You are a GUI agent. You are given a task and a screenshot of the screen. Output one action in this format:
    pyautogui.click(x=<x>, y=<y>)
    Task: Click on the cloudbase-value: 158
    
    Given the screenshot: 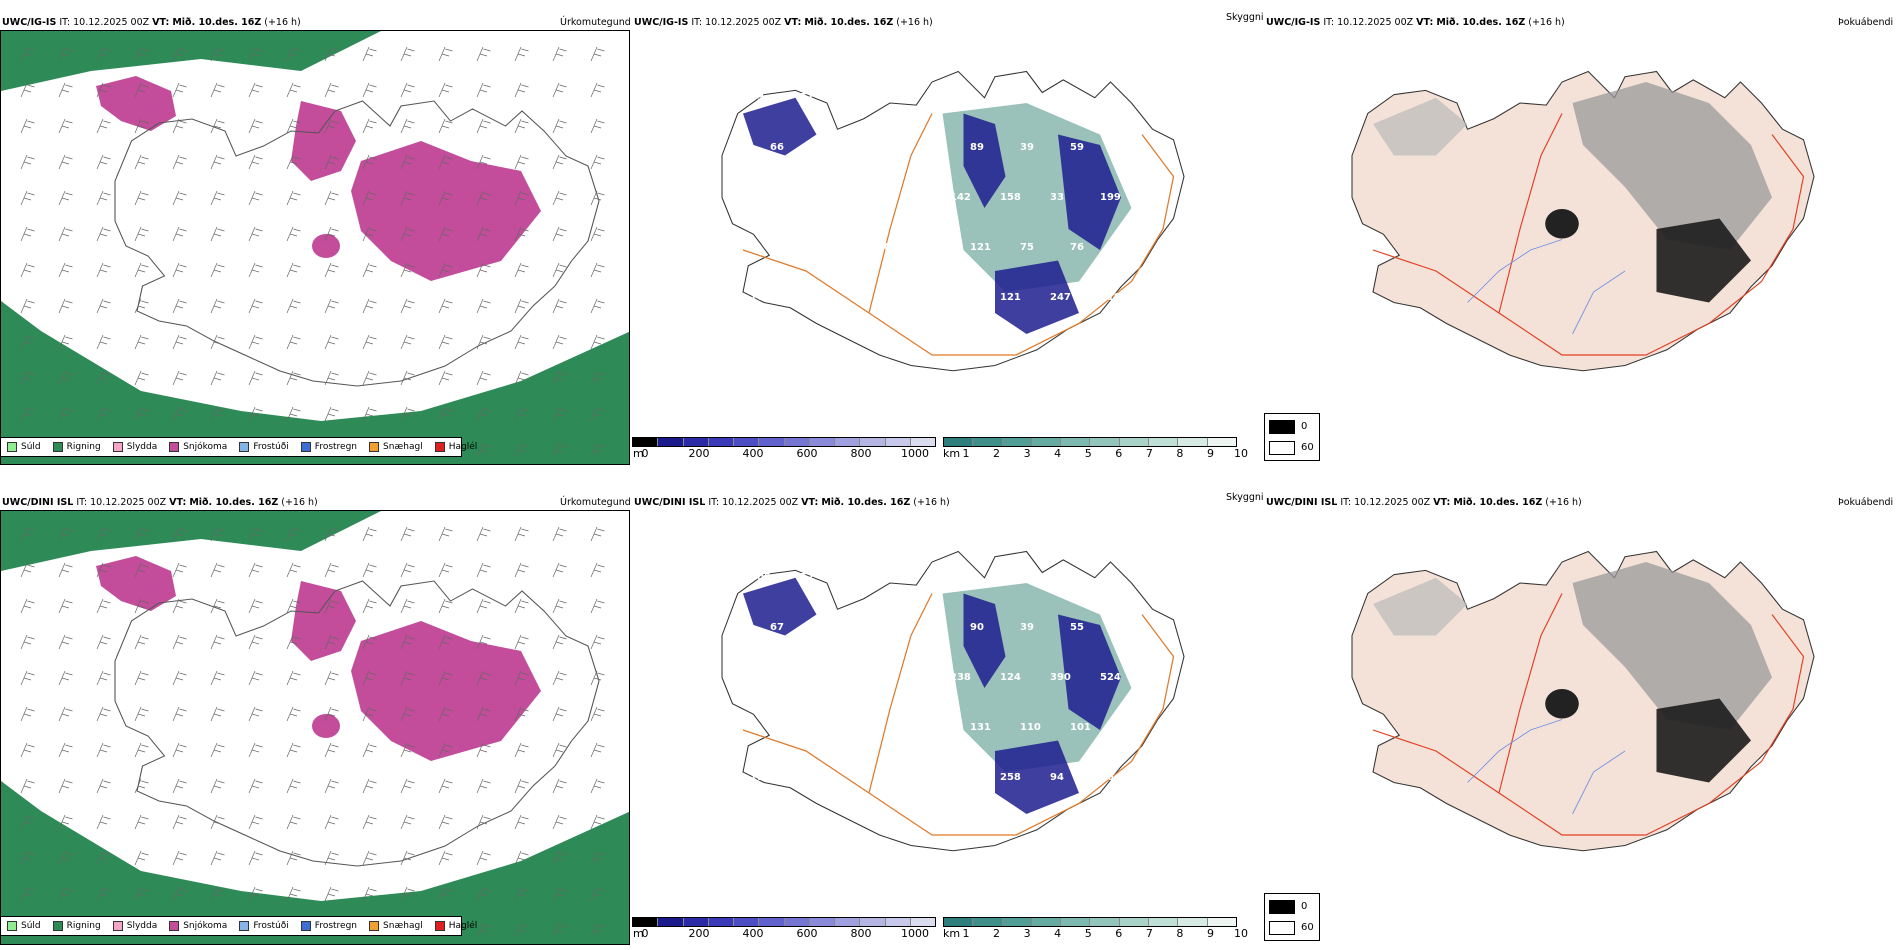 What is the action you would take?
    pyautogui.click(x=1010, y=197)
    